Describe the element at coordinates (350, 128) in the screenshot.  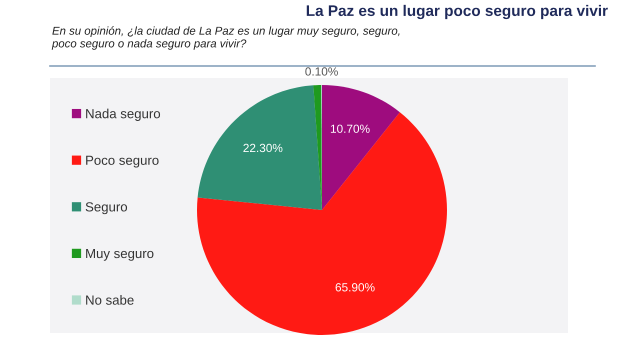
I see `data-label: 10.70%` at that location.